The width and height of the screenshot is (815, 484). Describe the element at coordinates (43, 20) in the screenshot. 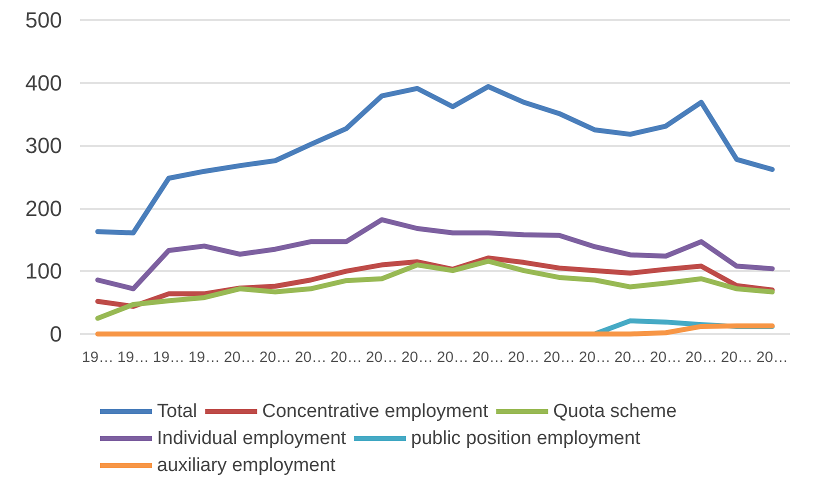

I see `y-tick-label: 500` at that location.